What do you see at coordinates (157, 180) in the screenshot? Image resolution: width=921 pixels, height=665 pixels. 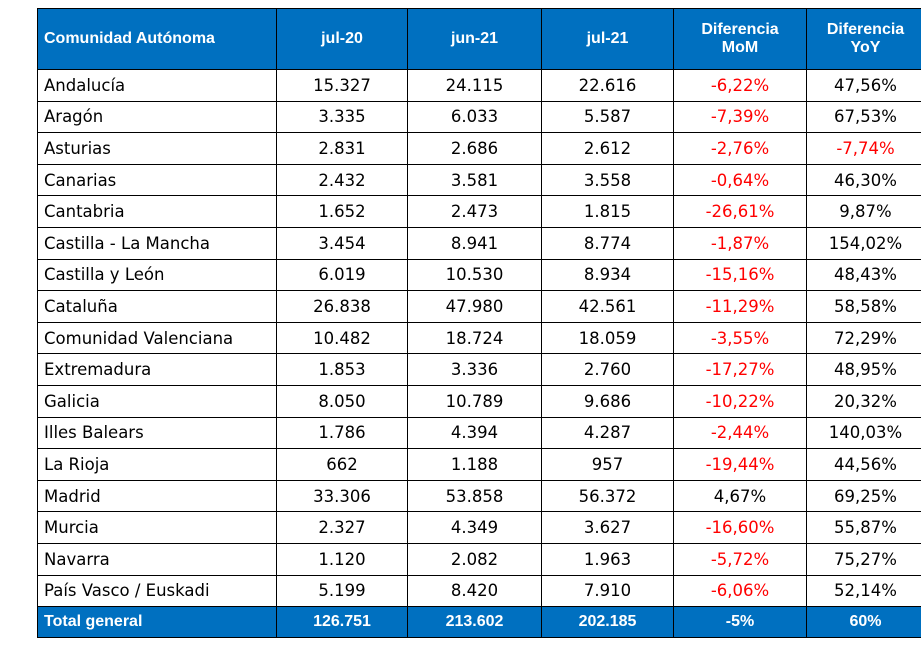 I see `cell-comunidad: Canarias` at bounding box center [157, 180].